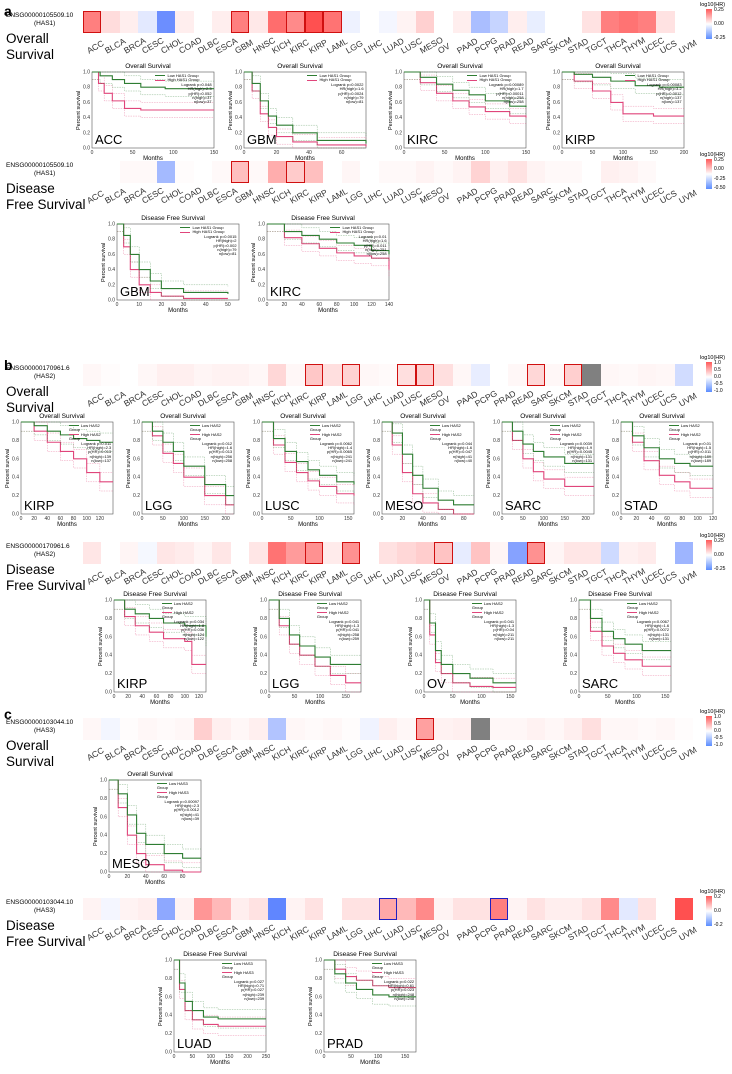 The height and width of the screenshot is (1074, 732). I want to click on x-tick-label: 200, so click(585, 519).